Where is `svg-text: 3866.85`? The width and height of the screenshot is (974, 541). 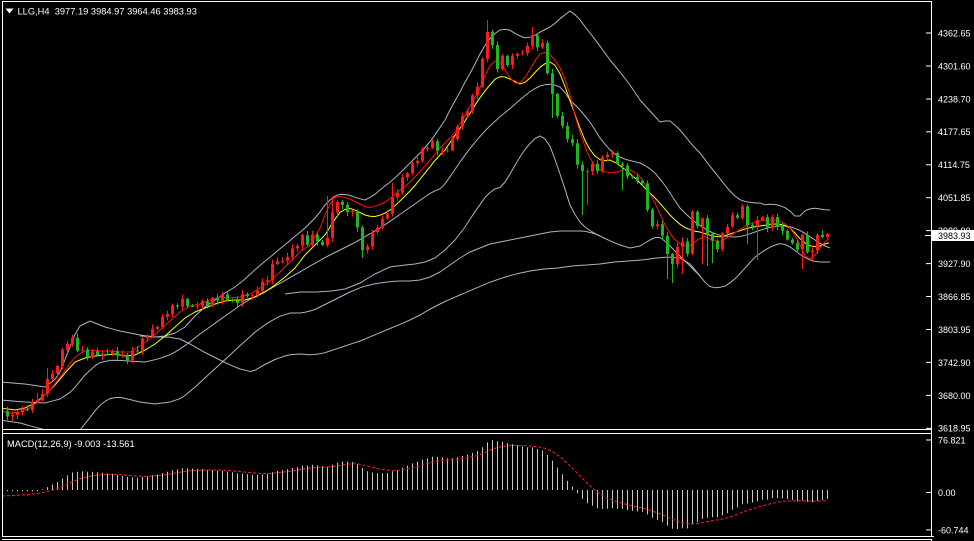
svg-text: 3866.85 is located at coordinates (954, 297).